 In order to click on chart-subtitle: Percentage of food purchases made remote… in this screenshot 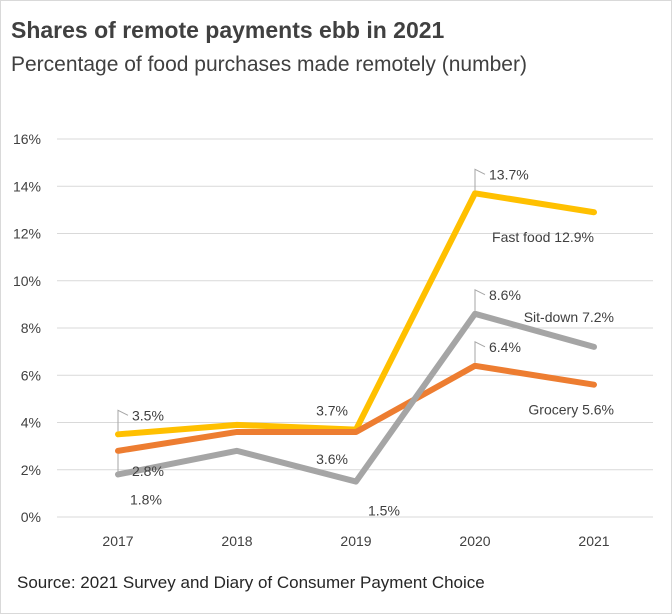, I will do `click(269, 64)`.